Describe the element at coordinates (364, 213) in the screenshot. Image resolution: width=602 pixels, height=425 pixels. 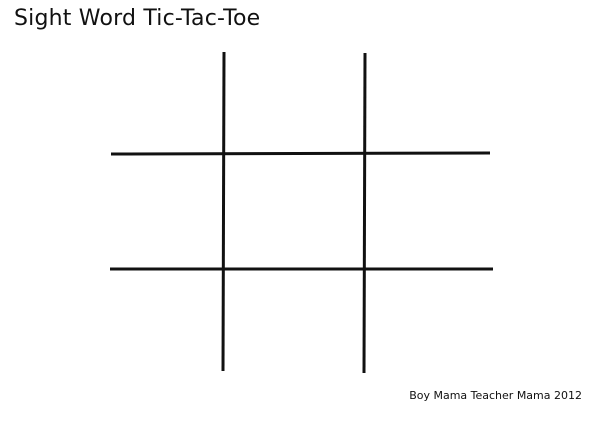
I see `grid-line-vertical-right` at that location.